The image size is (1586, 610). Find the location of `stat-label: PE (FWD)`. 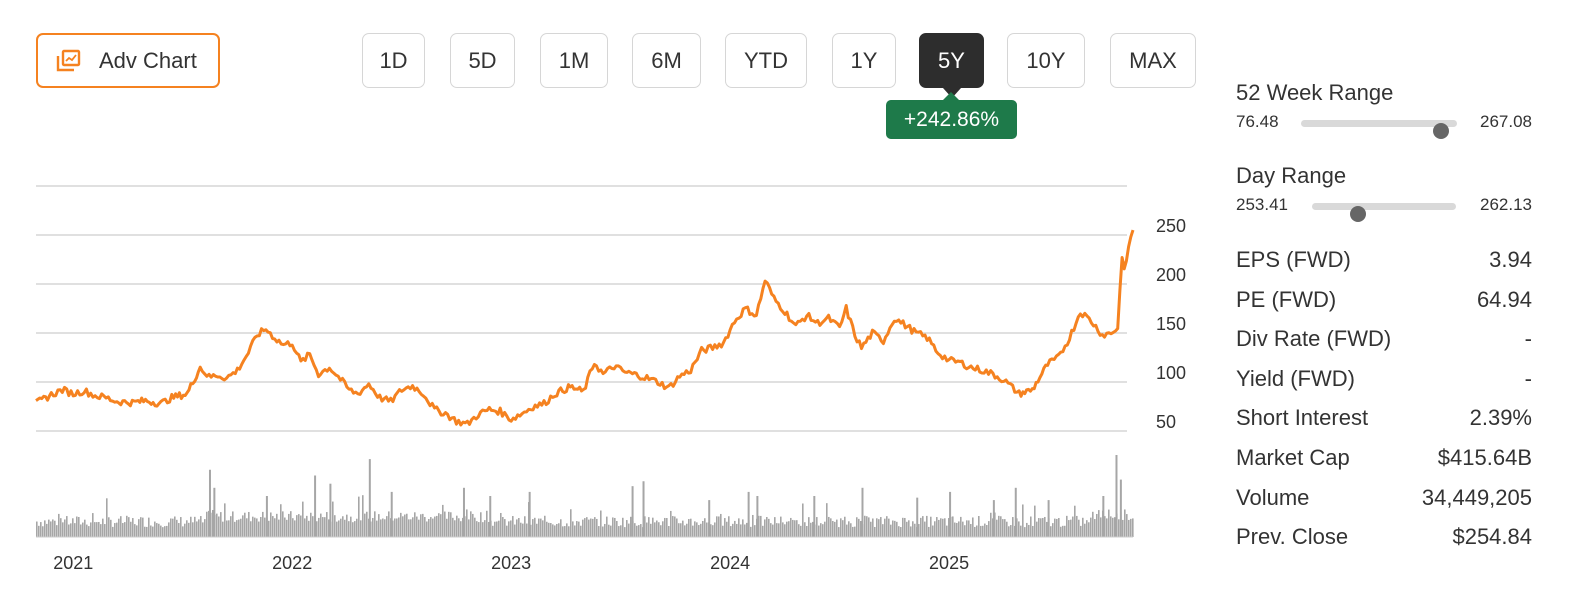

stat-label: PE (FWD) is located at coordinates (1286, 299).